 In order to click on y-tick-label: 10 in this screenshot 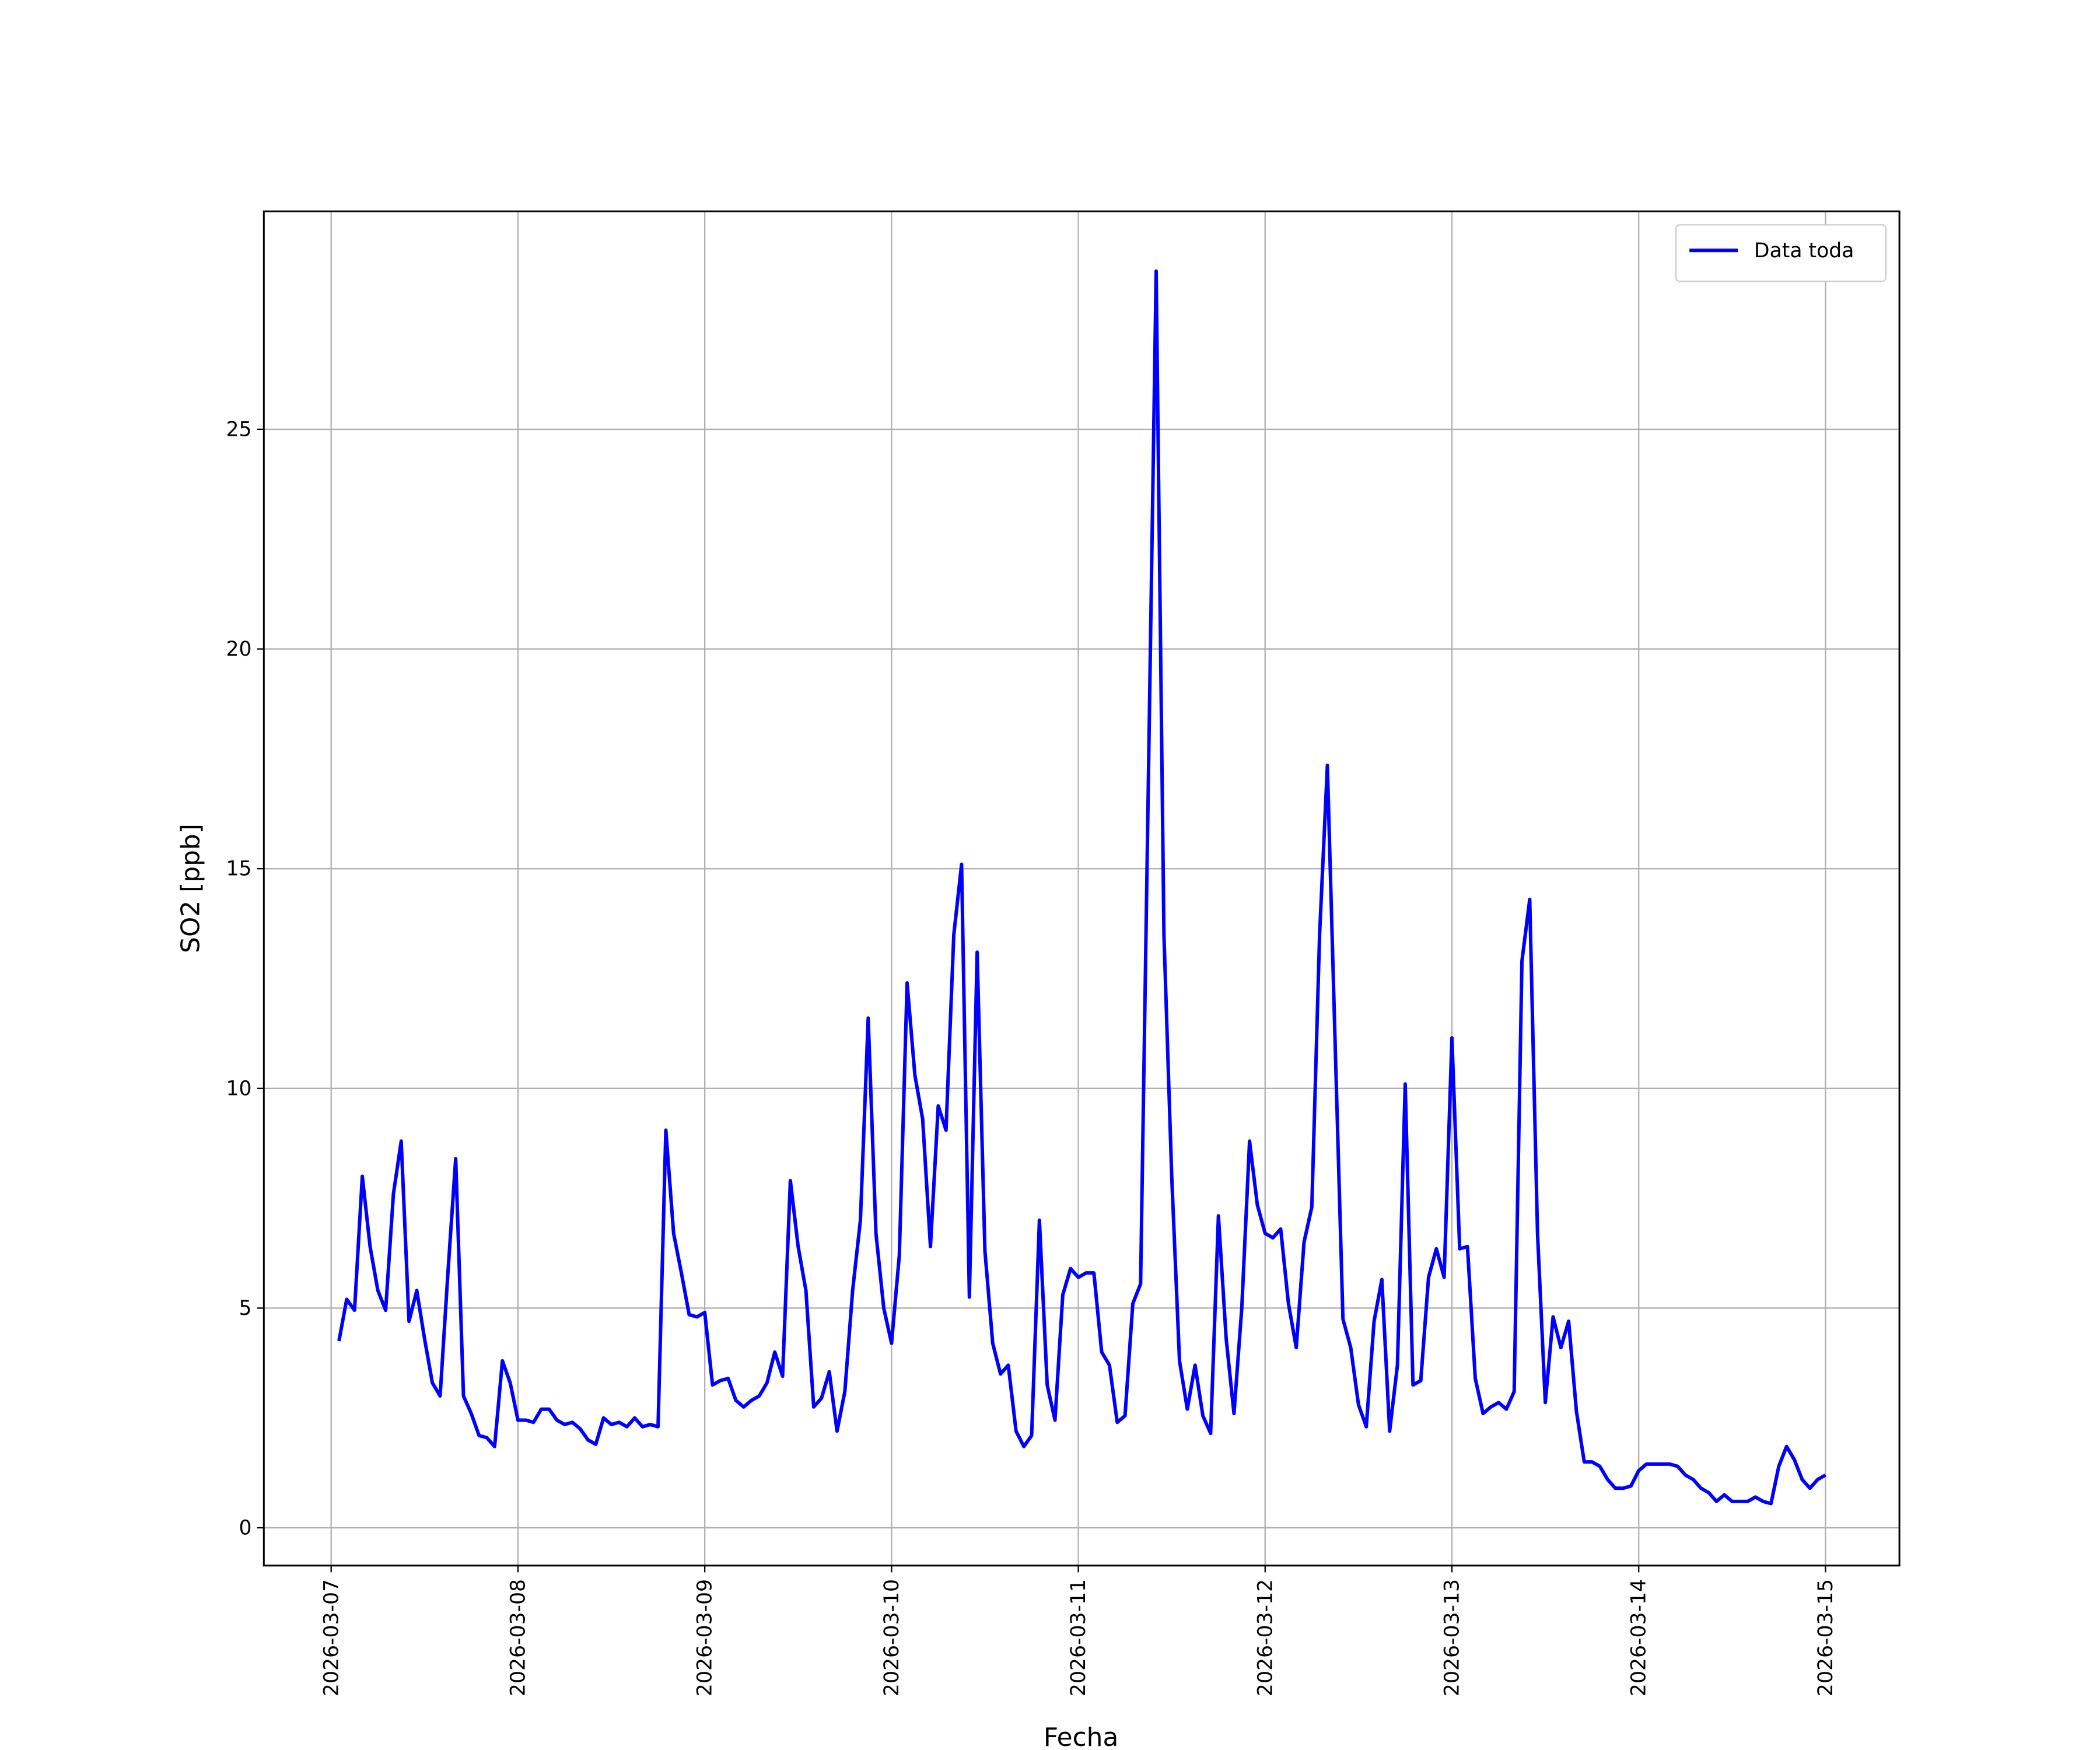, I will do `click(238, 1088)`.